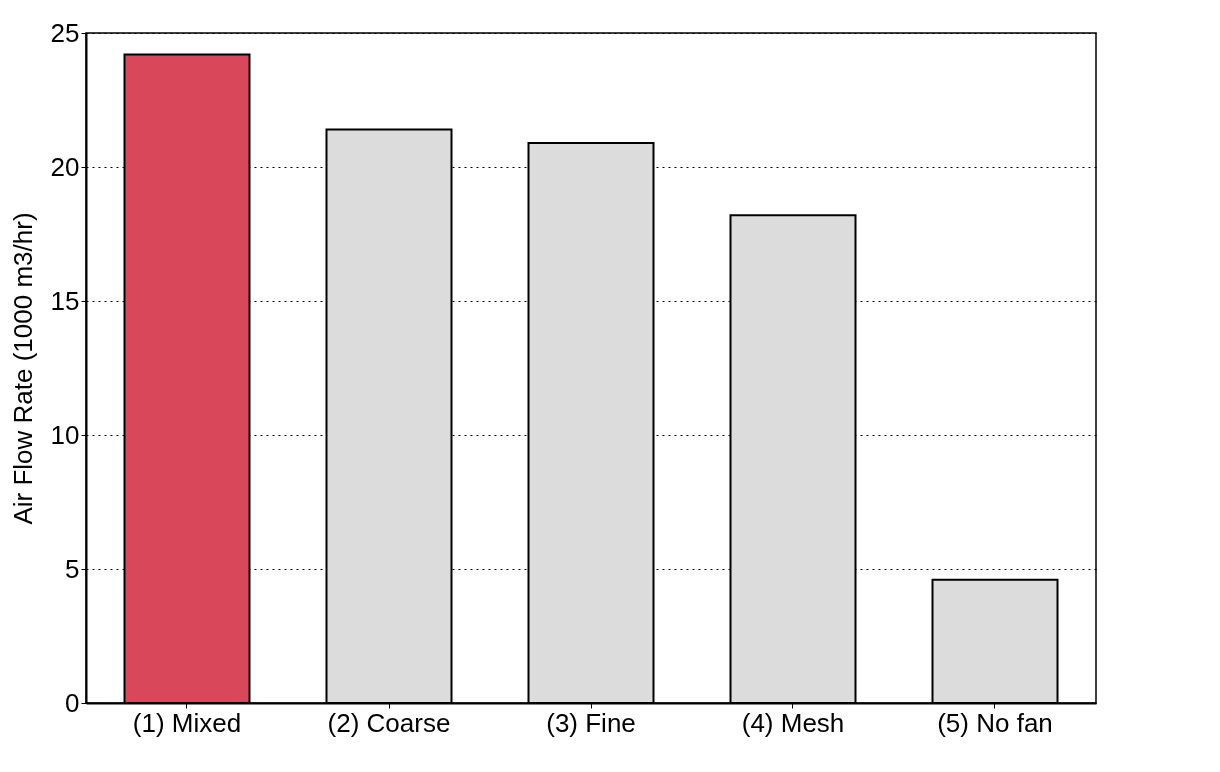 This screenshot has width=1220, height=772. Describe the element at coordinates (995, 722) in the screenshot. I see `x-tick-label: (5) No fan` at that location.